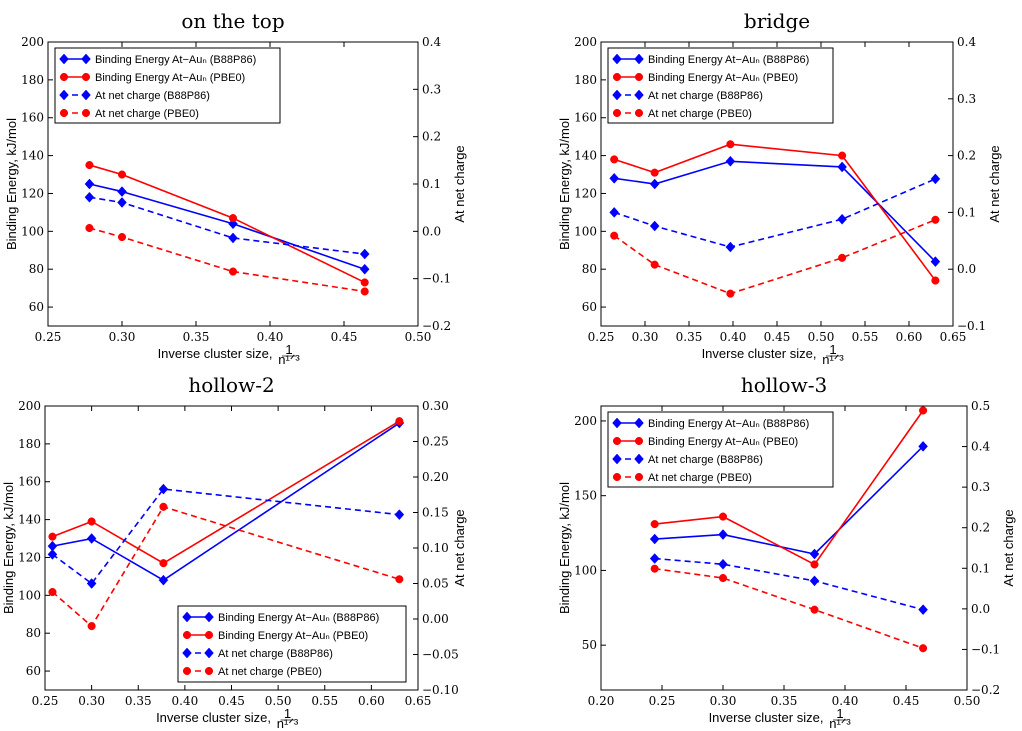 The width and height of the screenshot is (1022, 731). Describe the element at coordinates (36, 269) in the screenshot. I see `y-tick-label: 80` at that location.